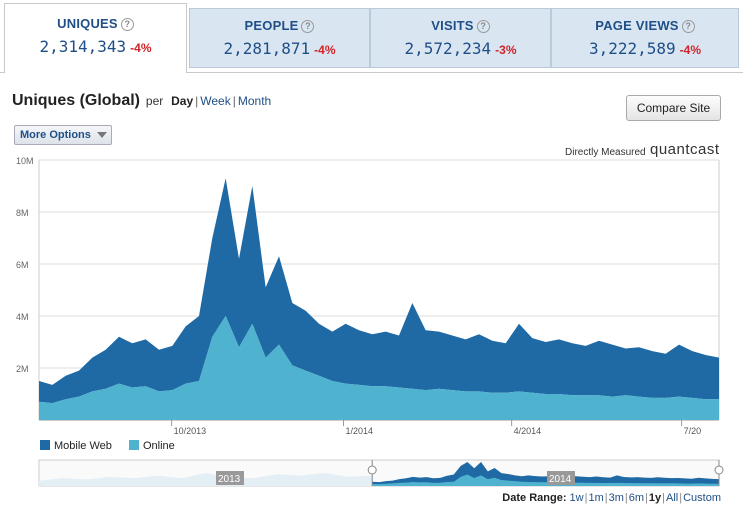 This screenshot has width=743, height=509. What do you see at coordinates (271, 25) in the screenshot?
I see `tab-label: PEOPLE` at bounding box center [271, 25].